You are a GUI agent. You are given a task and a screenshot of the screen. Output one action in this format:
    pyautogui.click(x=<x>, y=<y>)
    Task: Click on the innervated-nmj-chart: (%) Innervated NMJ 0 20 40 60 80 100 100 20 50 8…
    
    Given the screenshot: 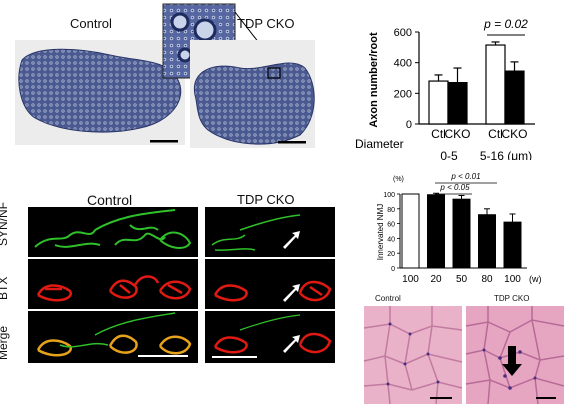 What is the action you would take?
    pyautogui.click(x=459, y=228)
    